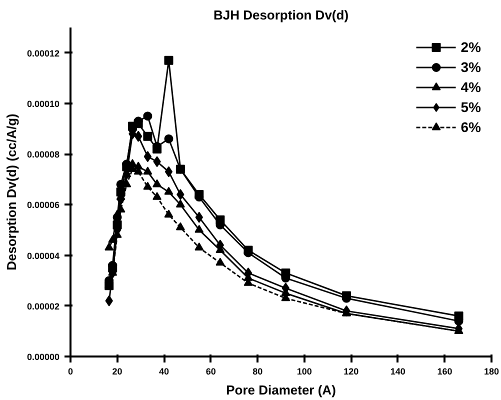  I want to click on legend-label: 2%, so click(470, 47).